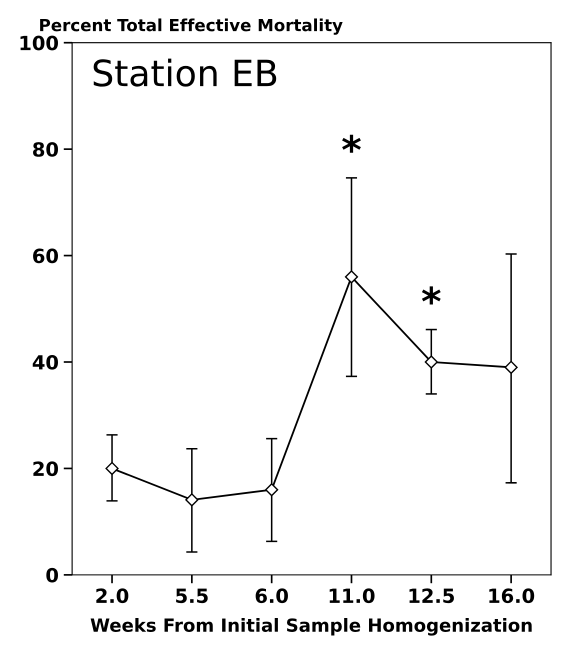  What do you see at coordinates (432, 596) in the screenshot?
I see `x-tick-label: 12.5` at bounding box center [432, 596].